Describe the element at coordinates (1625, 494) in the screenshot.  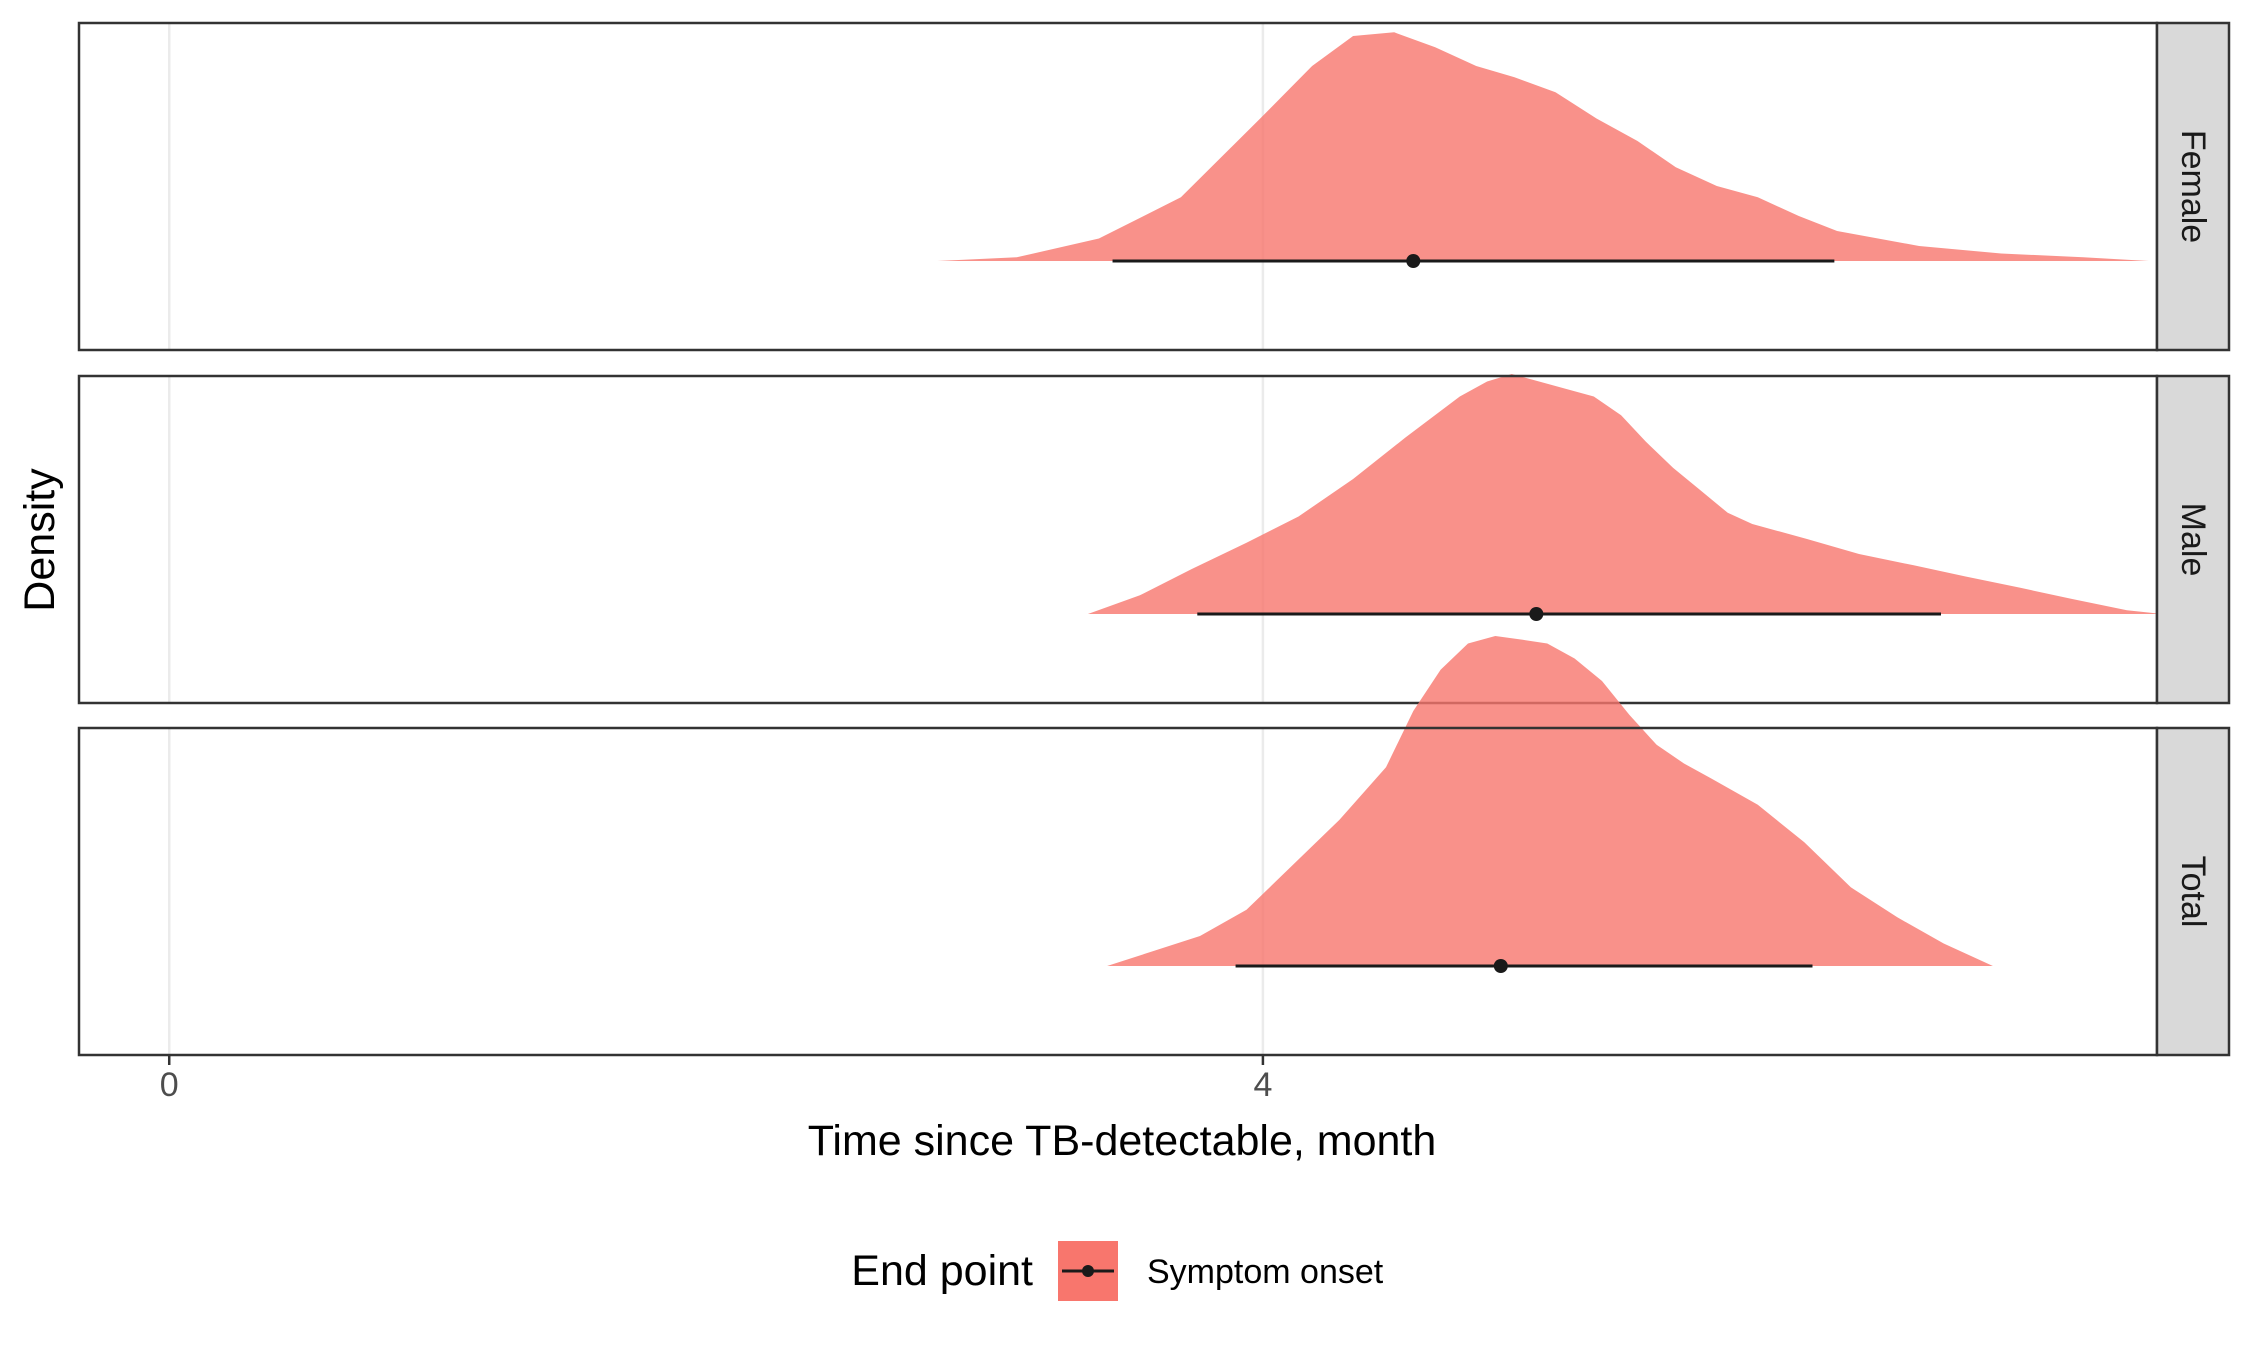
I see `density-area-male` at that location.